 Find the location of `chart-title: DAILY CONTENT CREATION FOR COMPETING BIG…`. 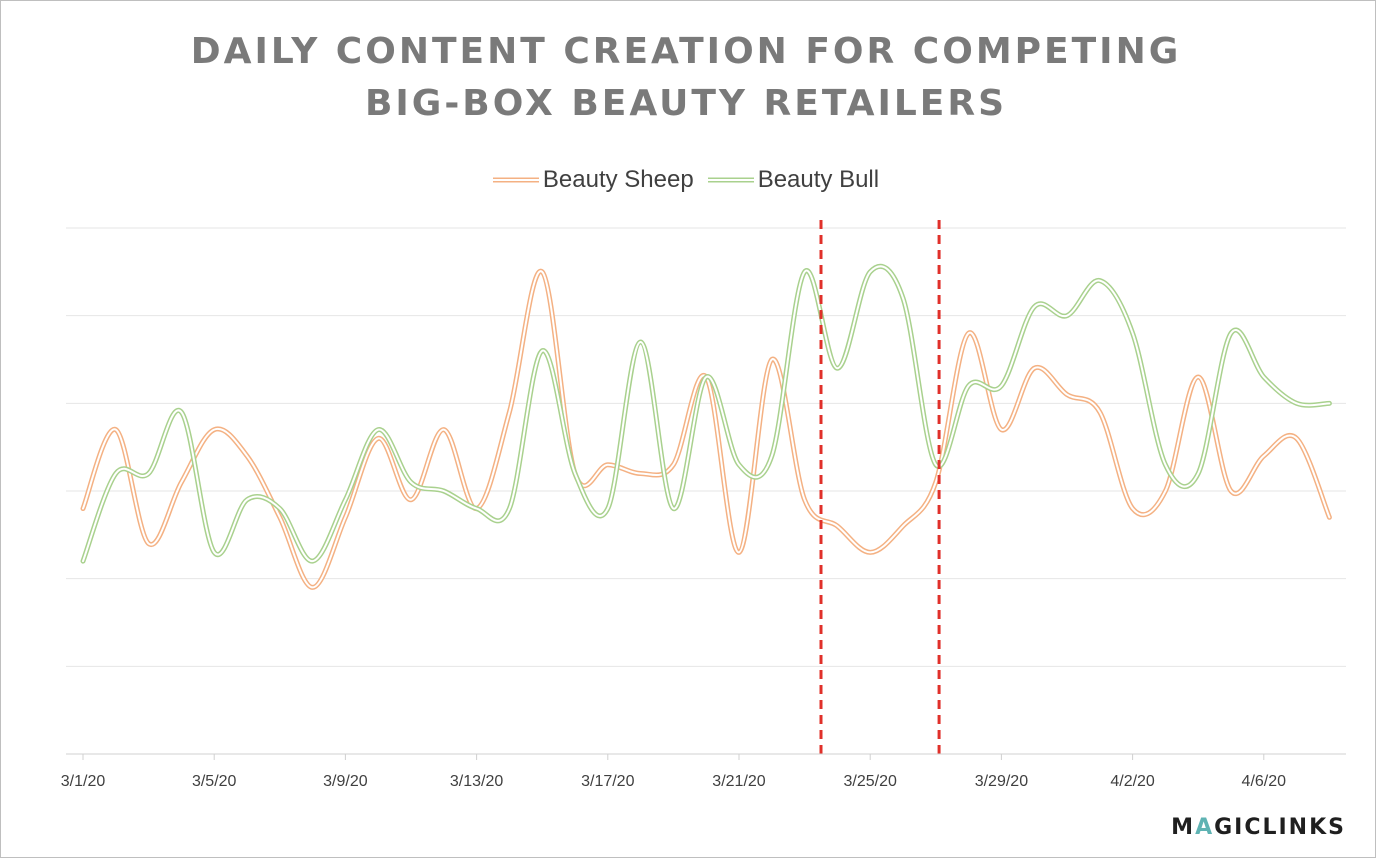

chart-title: DAILY CONTENT CREATION FOR COMPETING BIG… is located at coordinates (686, 78).